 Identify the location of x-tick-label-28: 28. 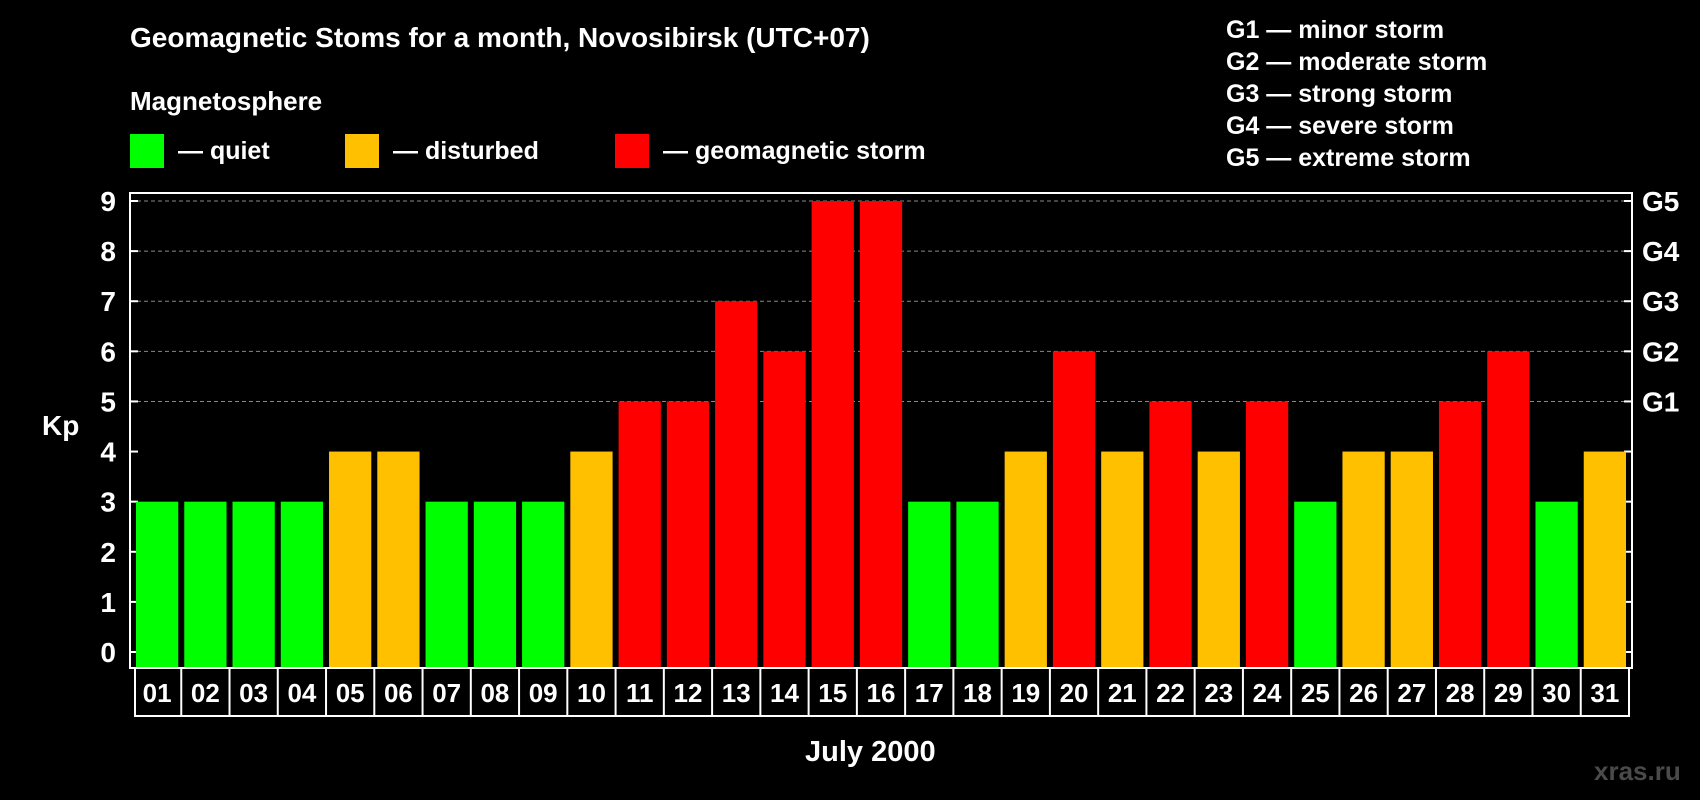
(1460, 693).